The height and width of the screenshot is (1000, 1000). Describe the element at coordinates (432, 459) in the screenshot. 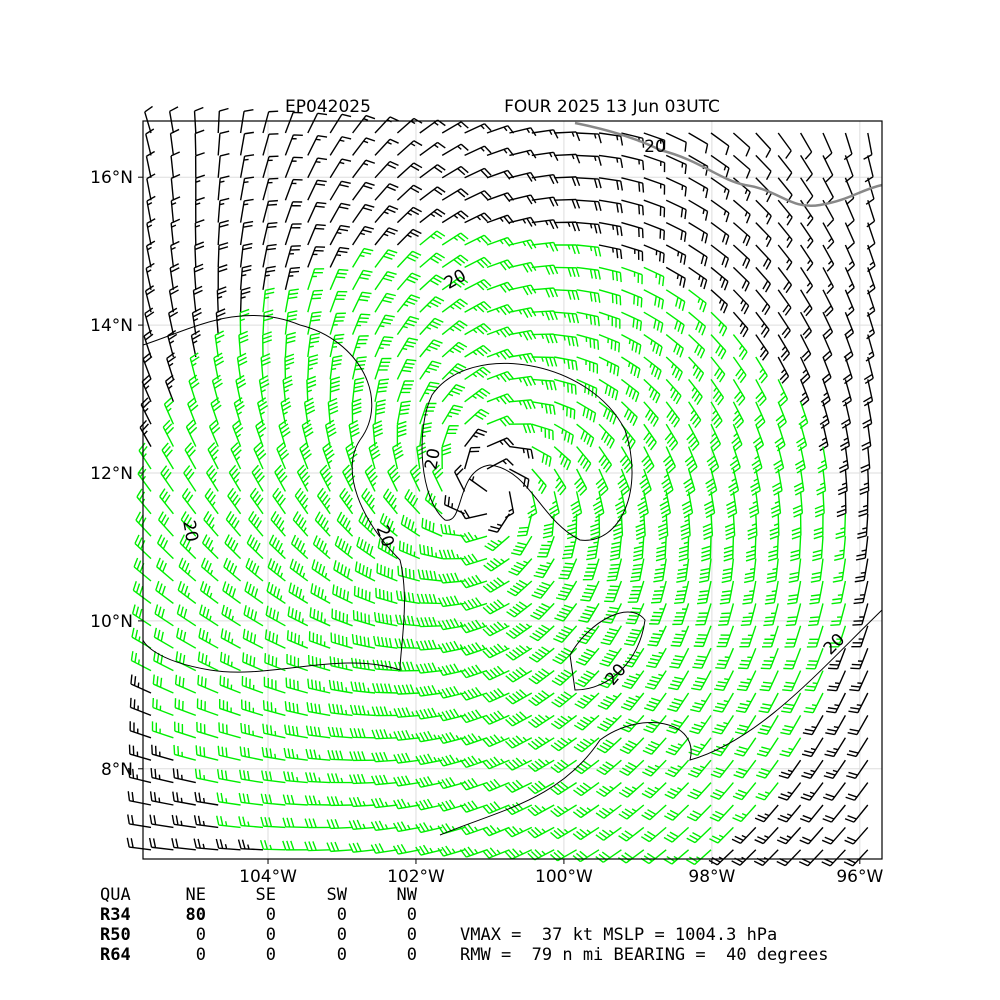

I see `contour-label: 20` at that location.